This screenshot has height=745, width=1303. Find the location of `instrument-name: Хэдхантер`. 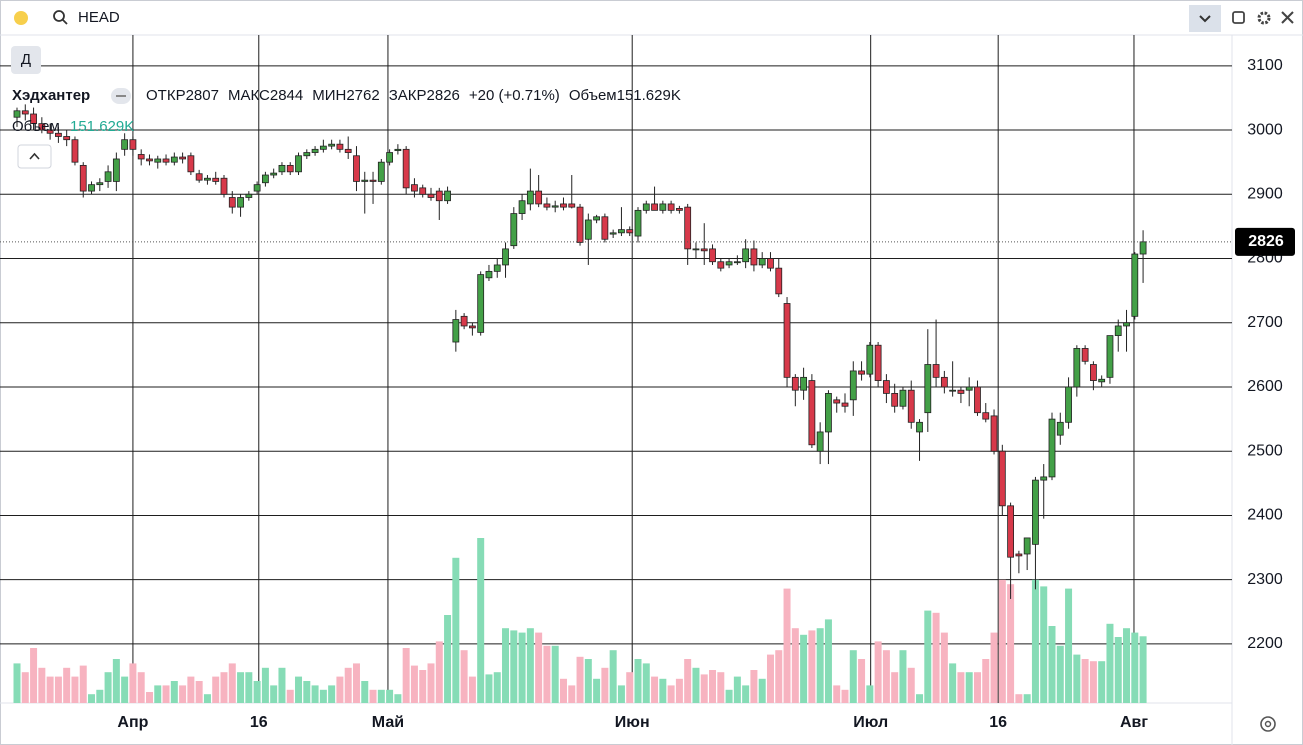

instrument-name: Хэдхантер is located at coordinates (51, 95).